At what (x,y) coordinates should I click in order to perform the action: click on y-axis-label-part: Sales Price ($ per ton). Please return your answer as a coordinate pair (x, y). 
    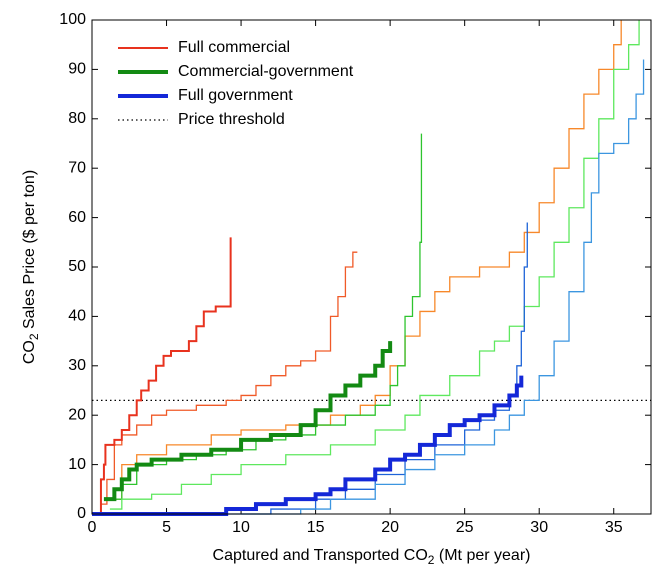
    Looking at the image, I should click on (29, 252).